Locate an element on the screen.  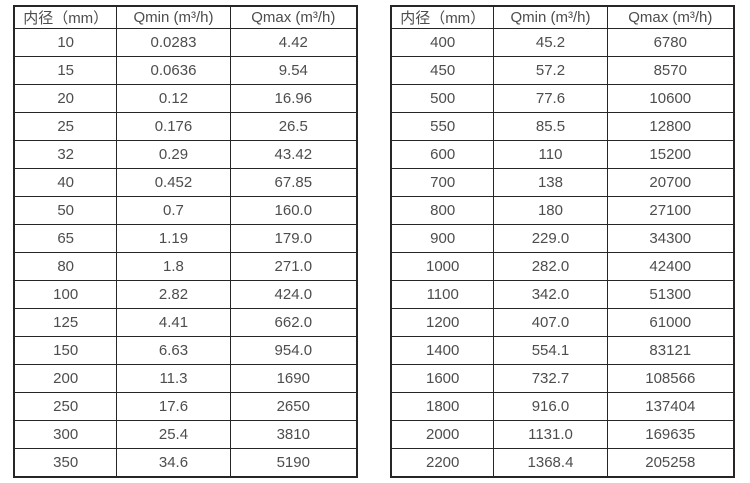
table-cell: 550 is located at coordinates (442, 126).